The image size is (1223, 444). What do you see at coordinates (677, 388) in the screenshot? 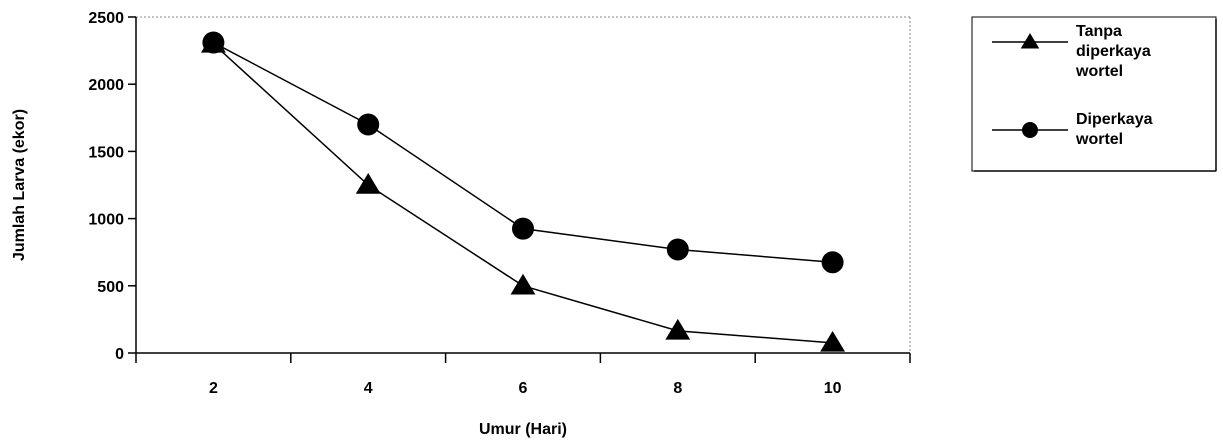
I see `x-tick-label: 8` at bounding box center [677, 388].